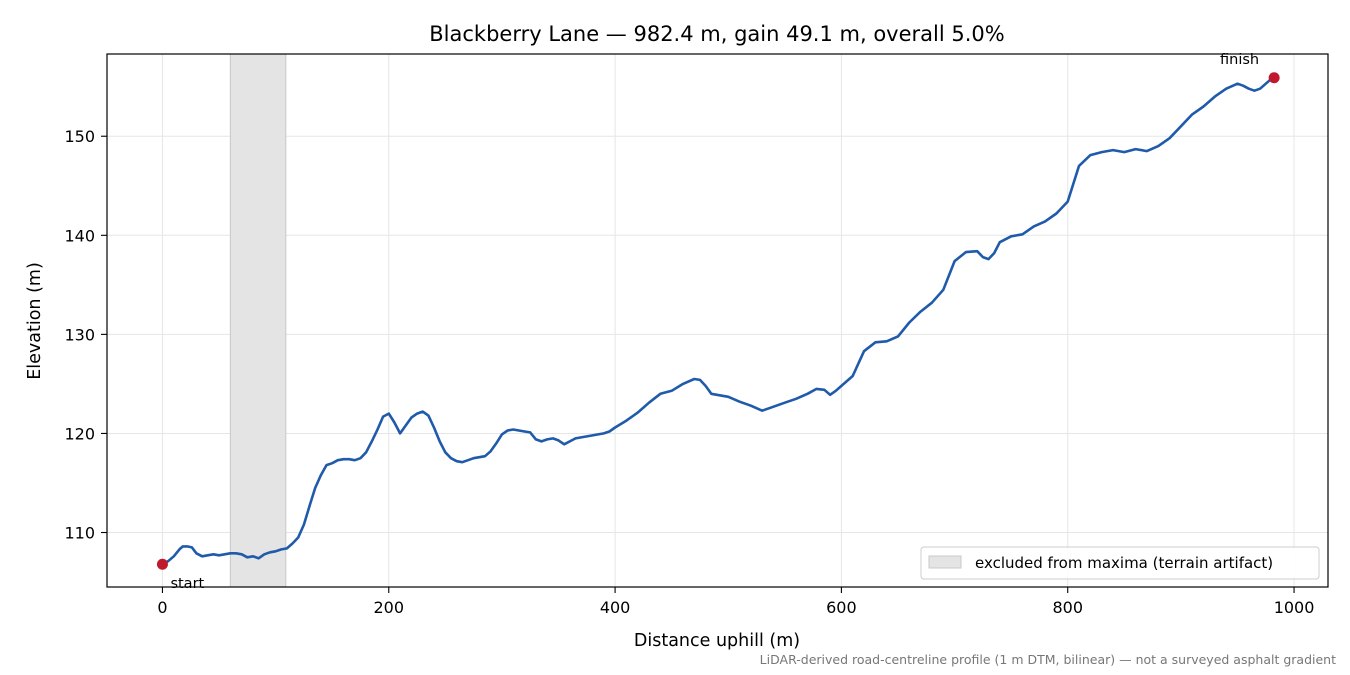  What do you see at coordinates (615, 607) in the screenshot?
I see `x-tick-label: 400` at bounding box center [615, 607].